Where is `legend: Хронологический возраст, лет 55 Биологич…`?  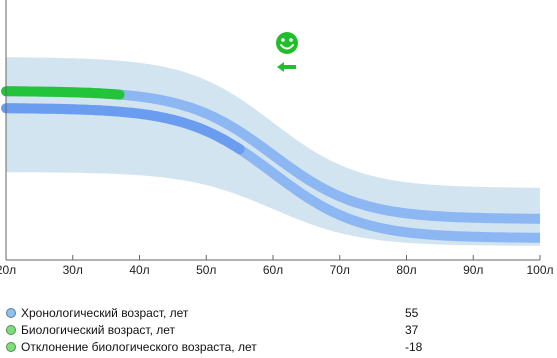 legend: Хронологический возраст, лет 55 Биологич… is located at coordinates (216, 329).